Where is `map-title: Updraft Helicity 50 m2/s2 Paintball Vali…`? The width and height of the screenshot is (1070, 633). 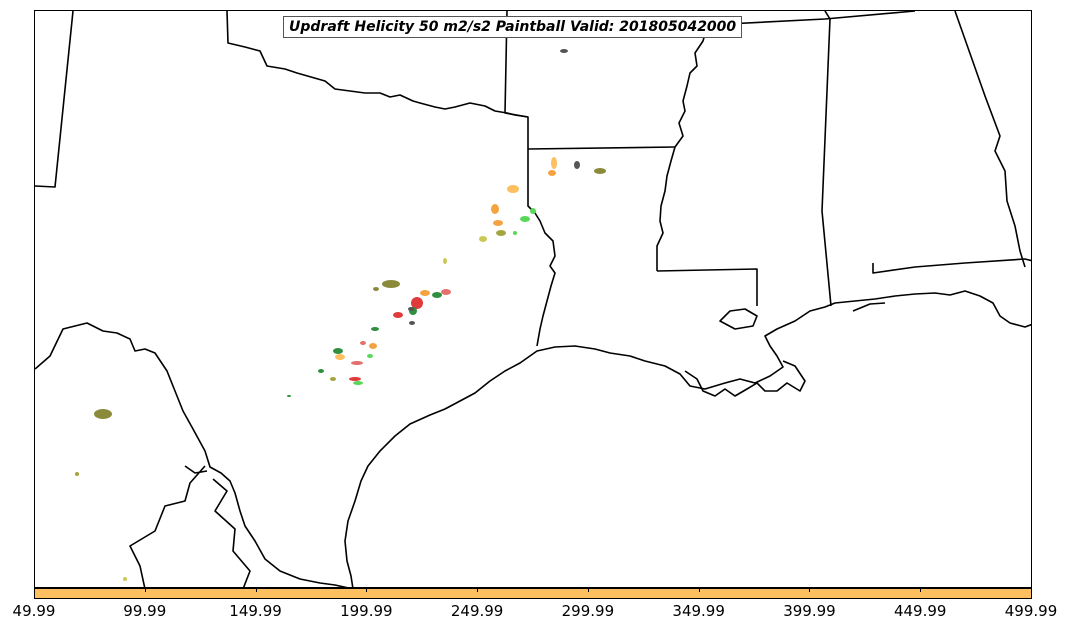
map-title: Updraft Helicity 50 m2/s2 Paintball Vali… is located at coordinates (513, 27).